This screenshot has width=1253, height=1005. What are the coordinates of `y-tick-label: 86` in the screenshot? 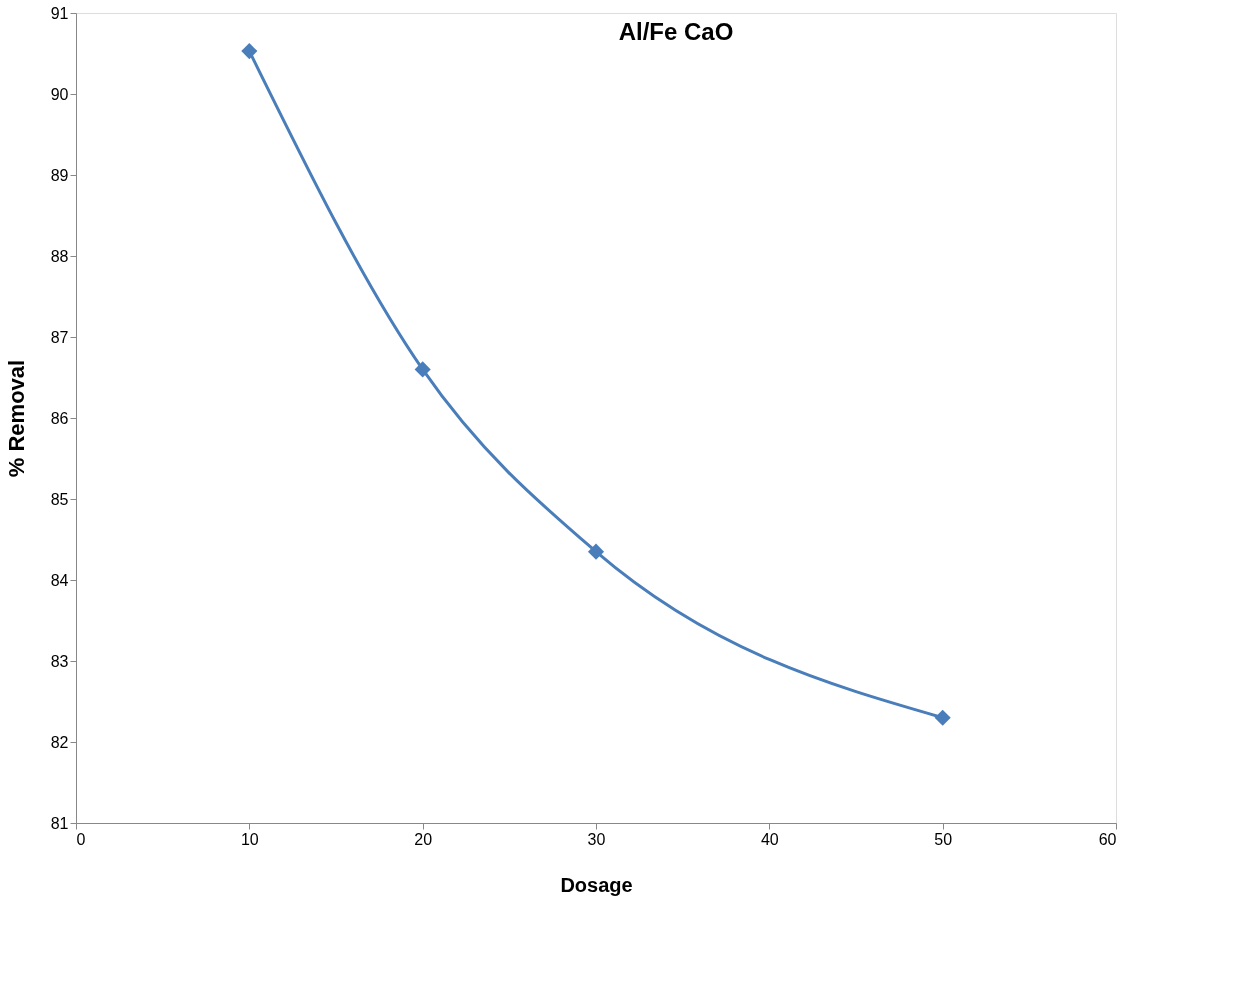 It's located at (59, 418).